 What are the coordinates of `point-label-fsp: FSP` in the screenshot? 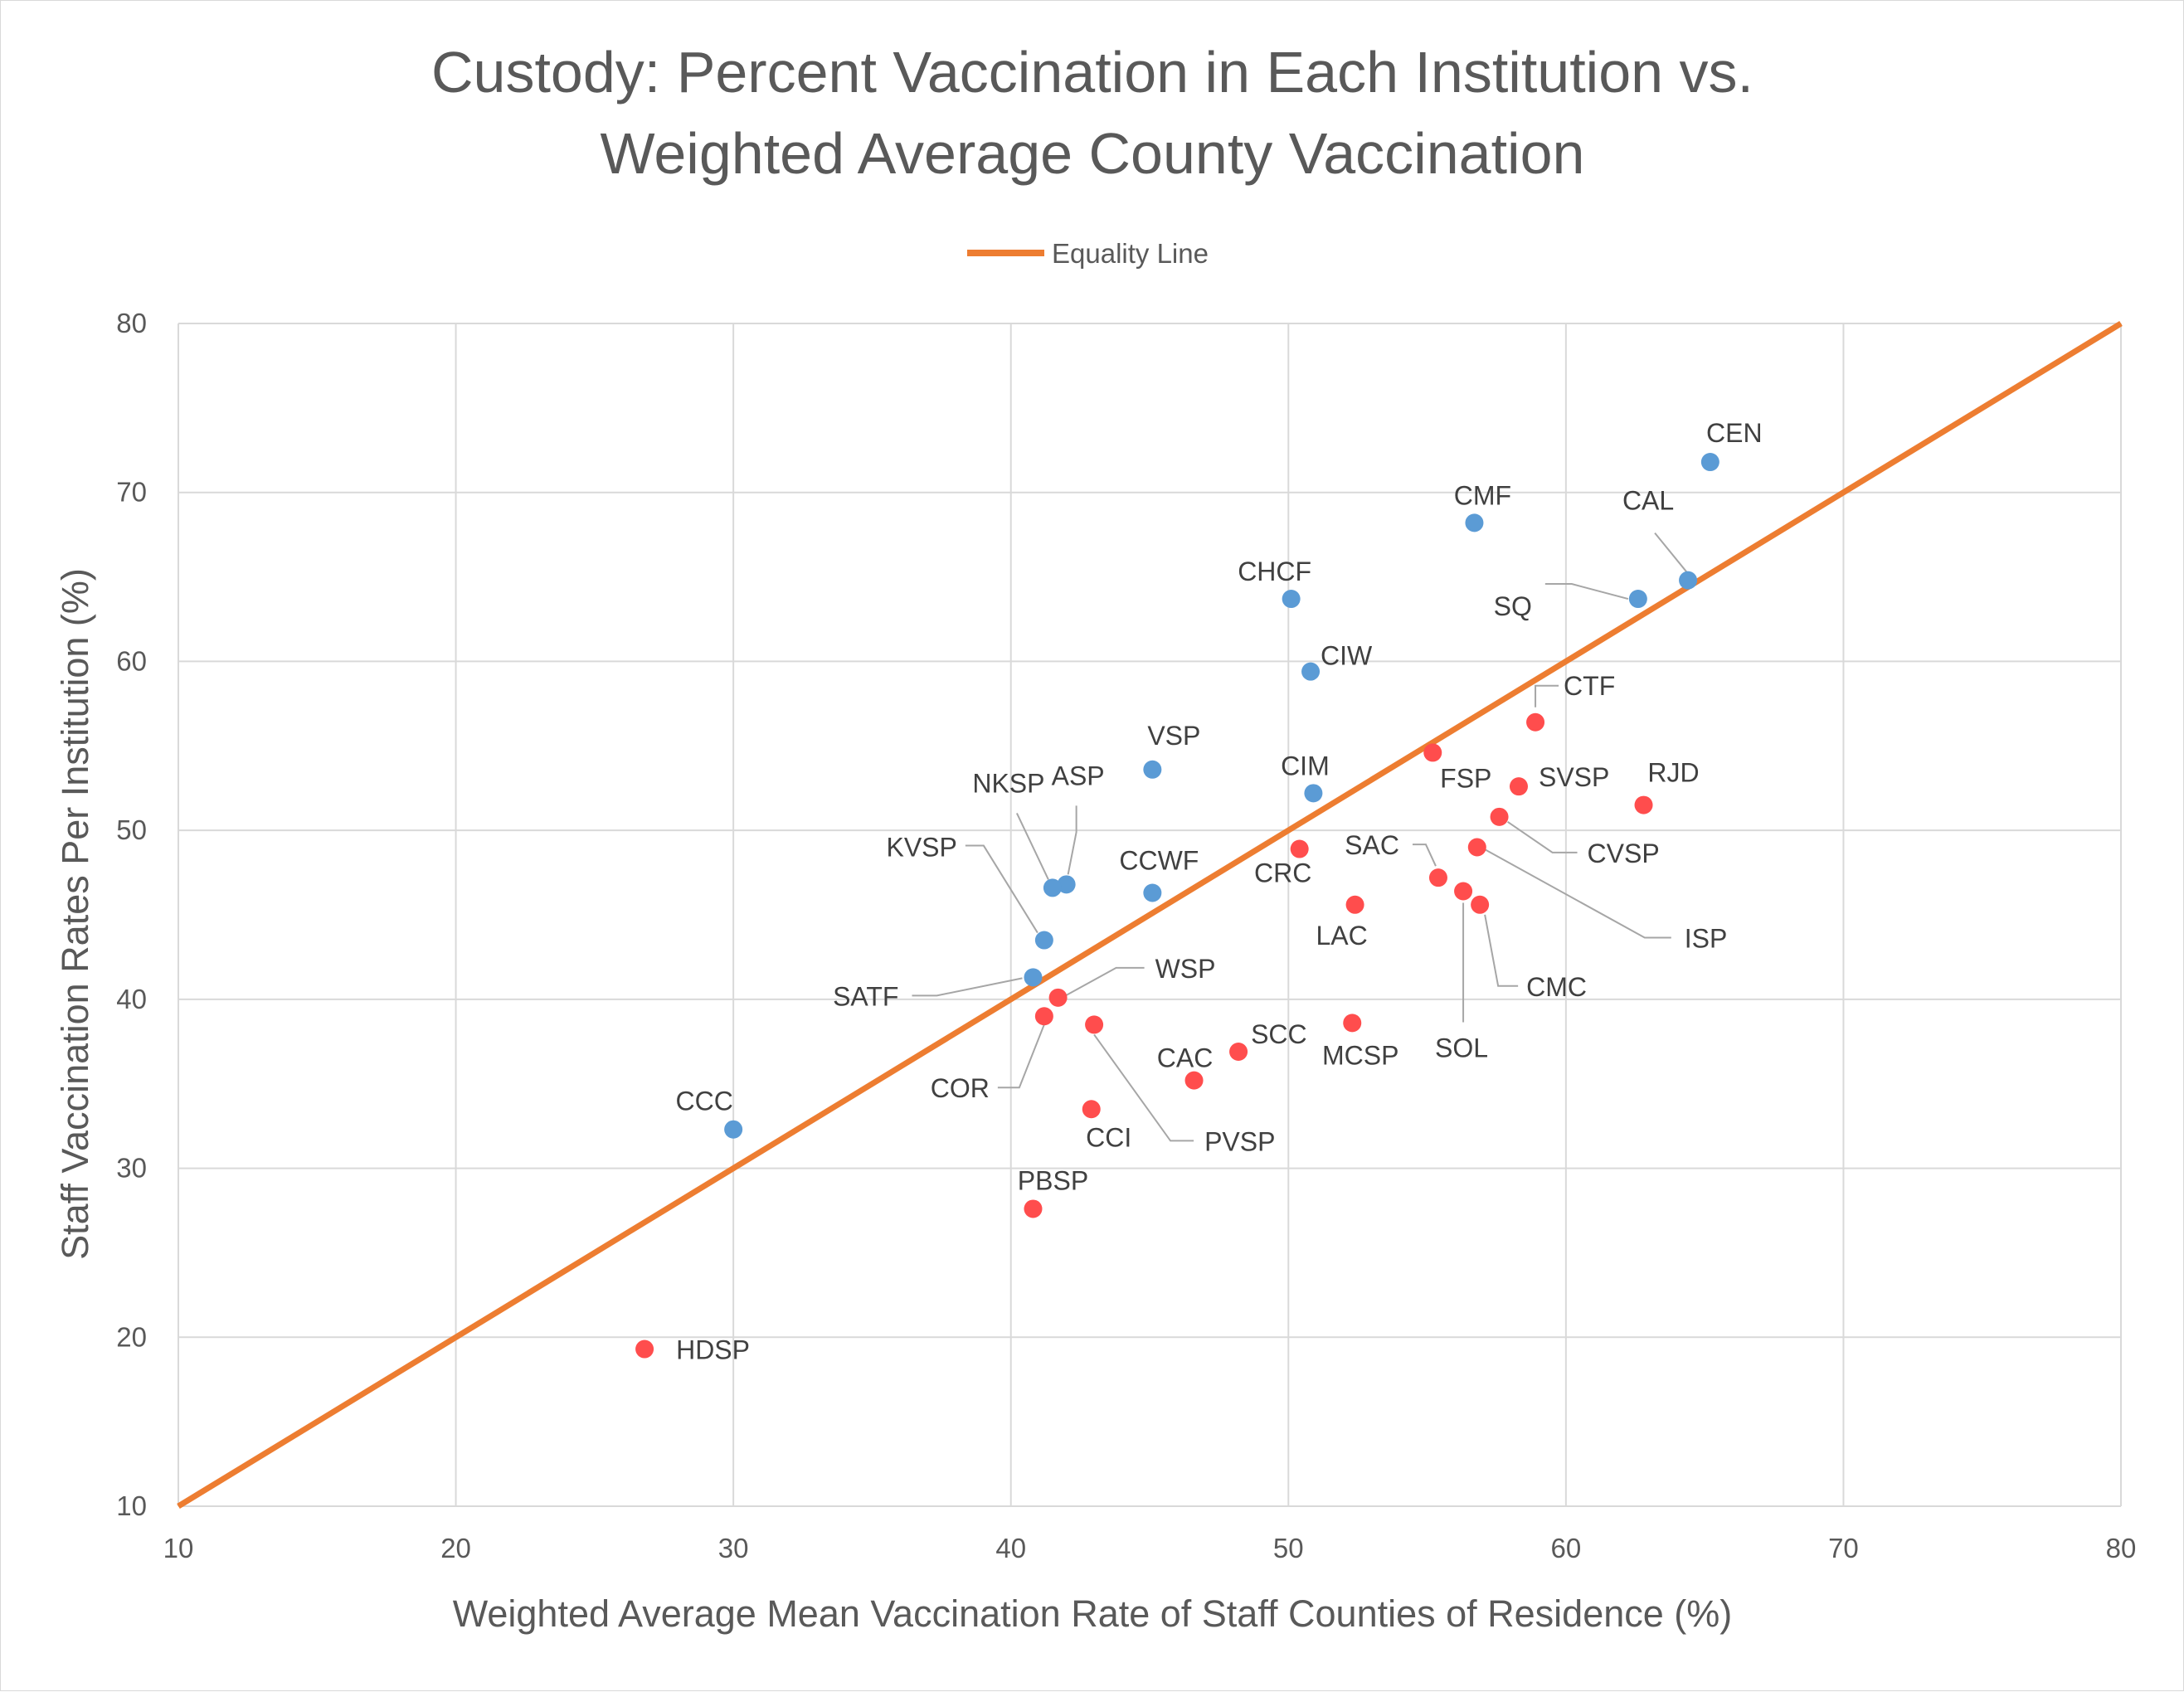 It's located at (1465, 778).